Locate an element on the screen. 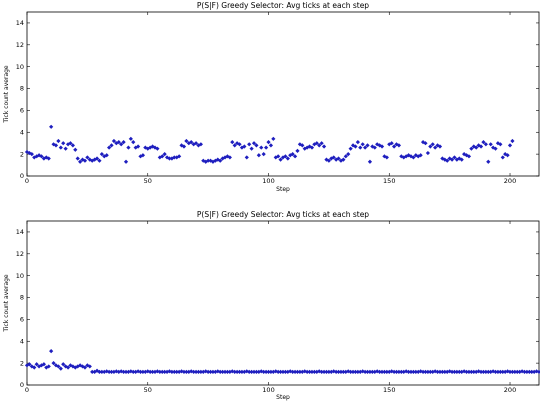 This screenshot has height=402, width=540. chart-bottom-xtick-label: 100 is located at coordinates (268, 390).